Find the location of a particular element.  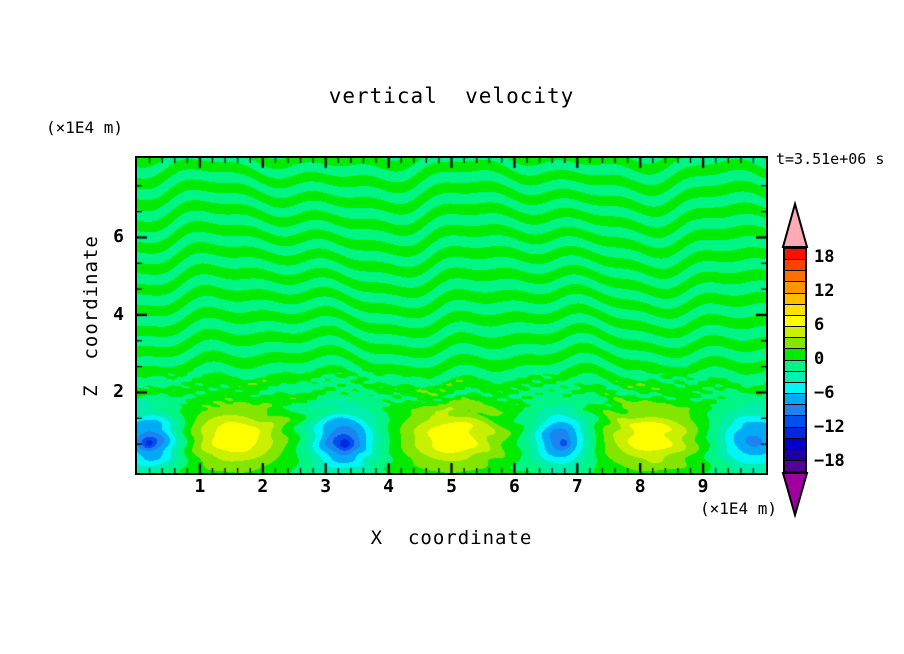

x-axis-unit-label: (×1E4 m) is located at coordinates (738, 508).